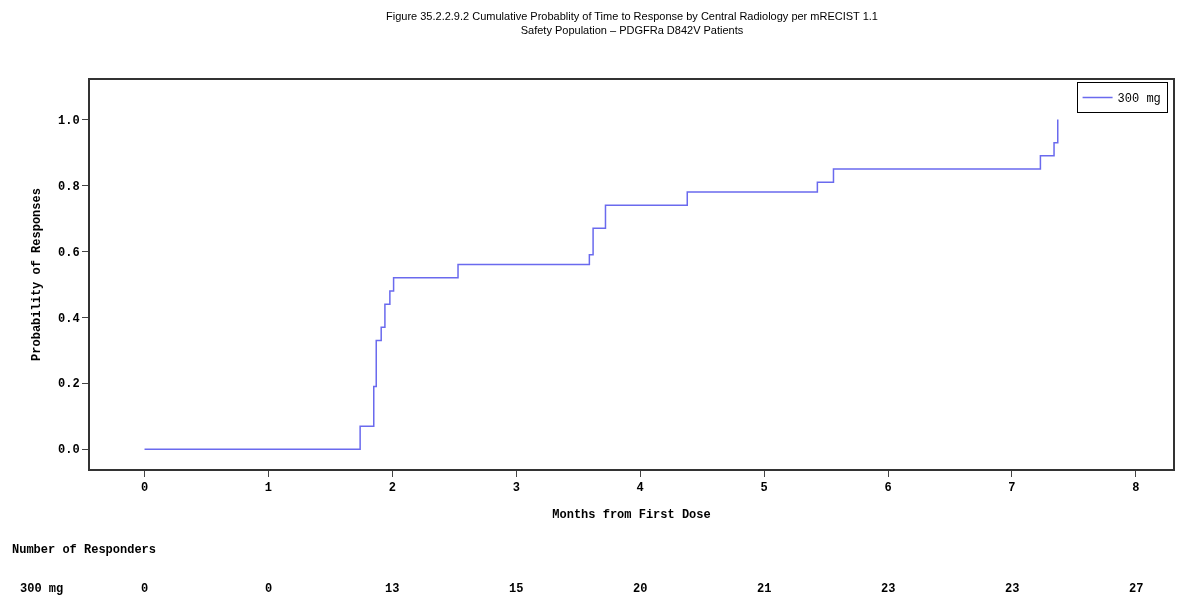 The width and height of the screenshot is (1179, 597). What do you see at coordinates (36, 274) in the screenshot?
I see `y-axis-title: Probability of Responses` at bounding box center [36, 274].